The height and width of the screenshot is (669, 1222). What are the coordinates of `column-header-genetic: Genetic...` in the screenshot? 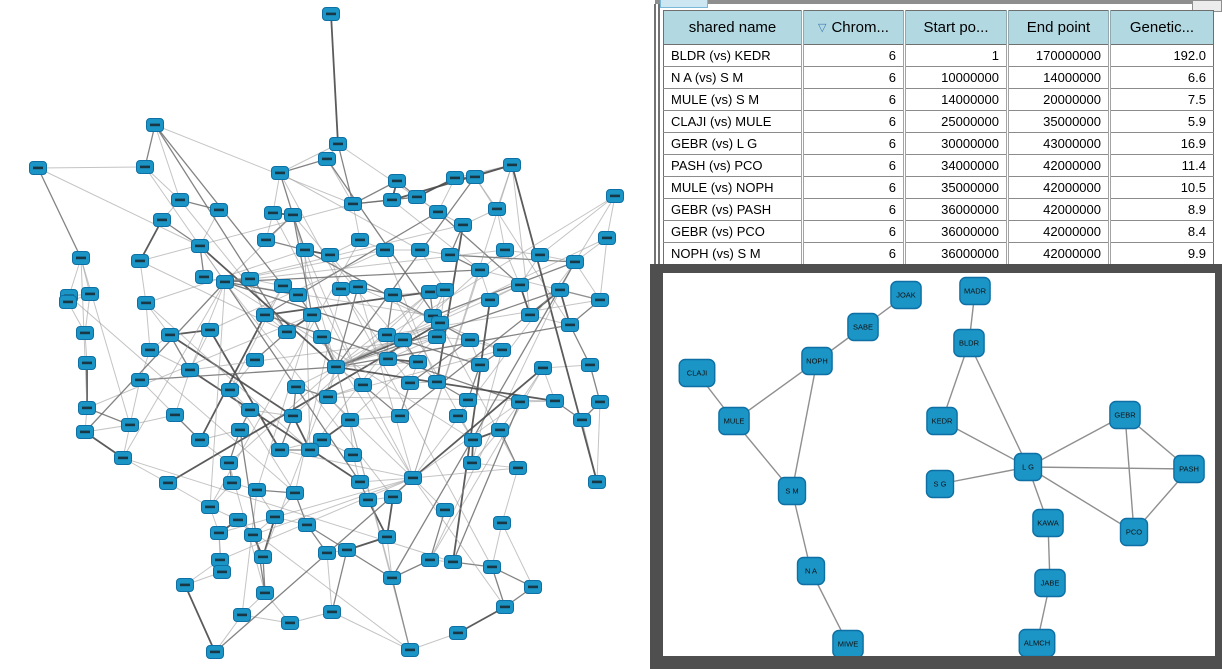 It's located at (1161, 27).